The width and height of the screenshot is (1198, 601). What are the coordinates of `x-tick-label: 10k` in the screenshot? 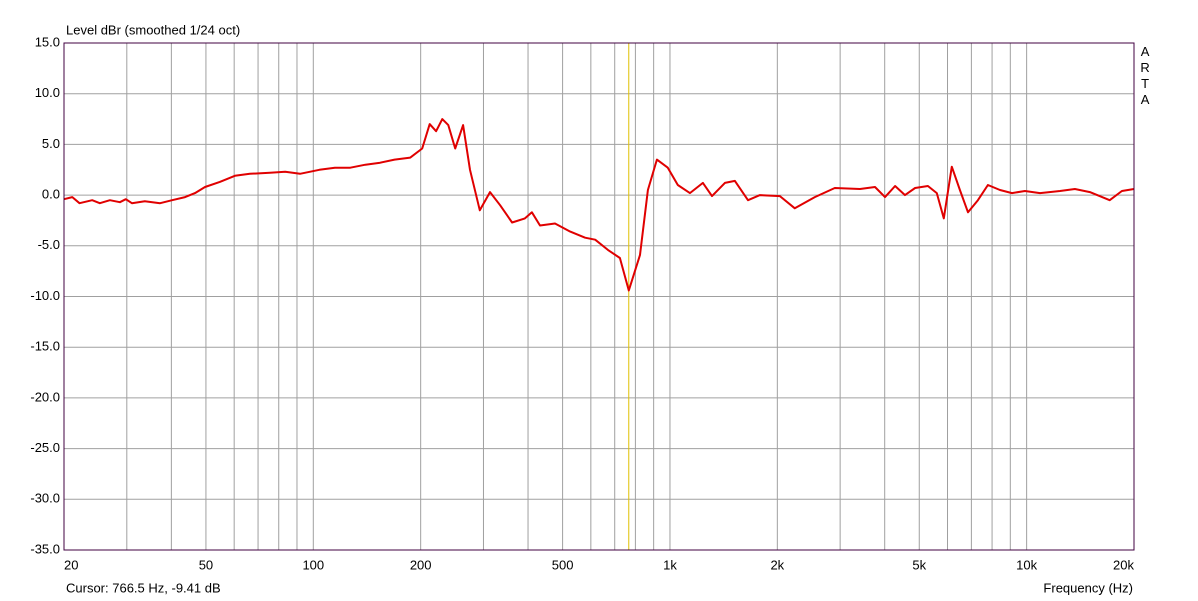 It's located at (1026, 564).